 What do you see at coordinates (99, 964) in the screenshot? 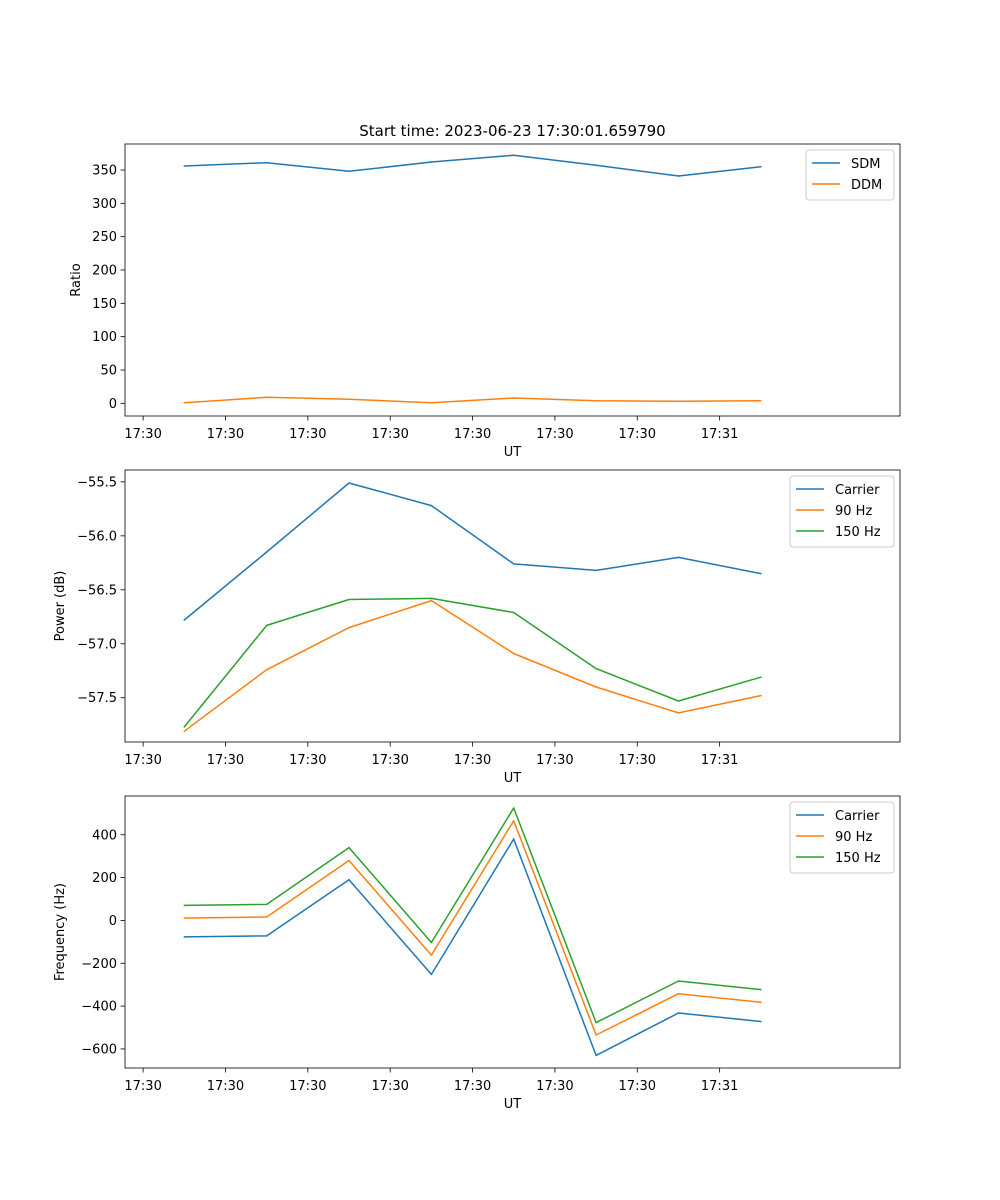
I see `frequency-y-tick-label: −200` at bounding box center [99, 964].